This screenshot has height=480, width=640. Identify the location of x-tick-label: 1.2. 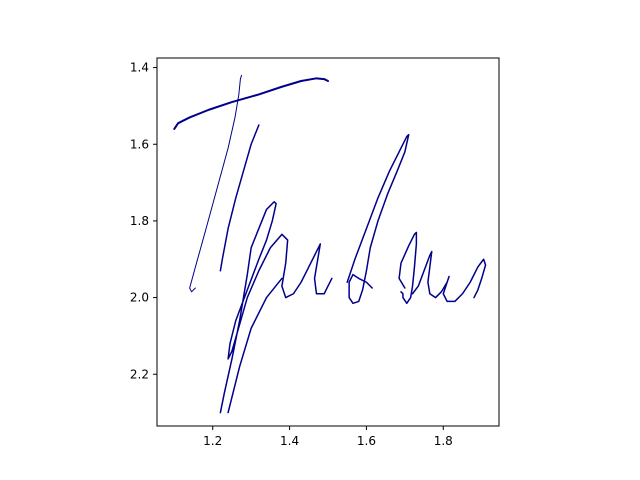
(212, 441).